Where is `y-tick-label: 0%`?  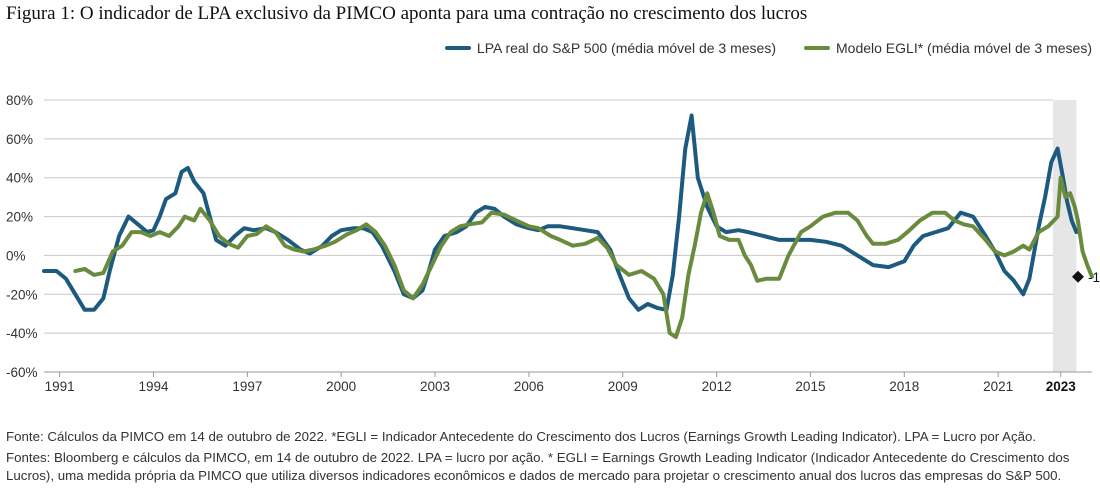 y-tick-label: 0% is located at coordinates (16, 255).